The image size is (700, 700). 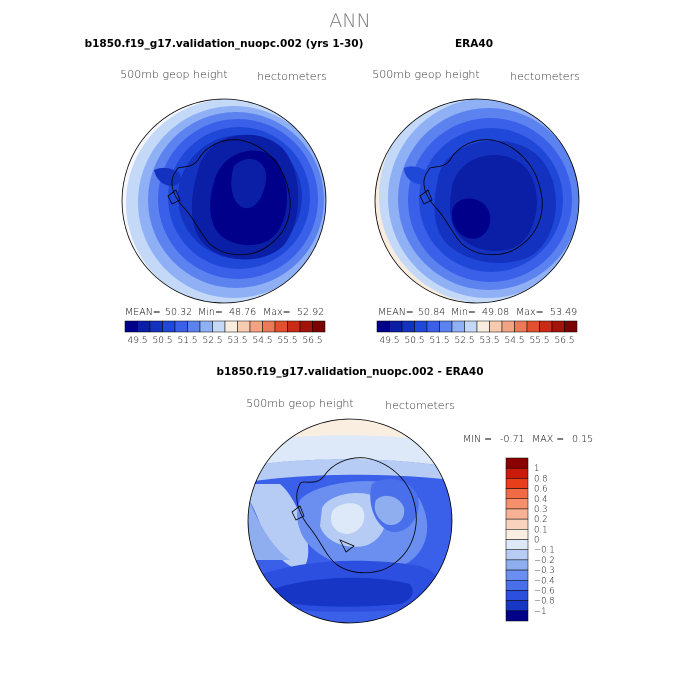 What do you see at coordinates (544, 571) in the screenshot?
I see `panel-diff-colorbar-label: −0.3` at bounding box center [544, 571].